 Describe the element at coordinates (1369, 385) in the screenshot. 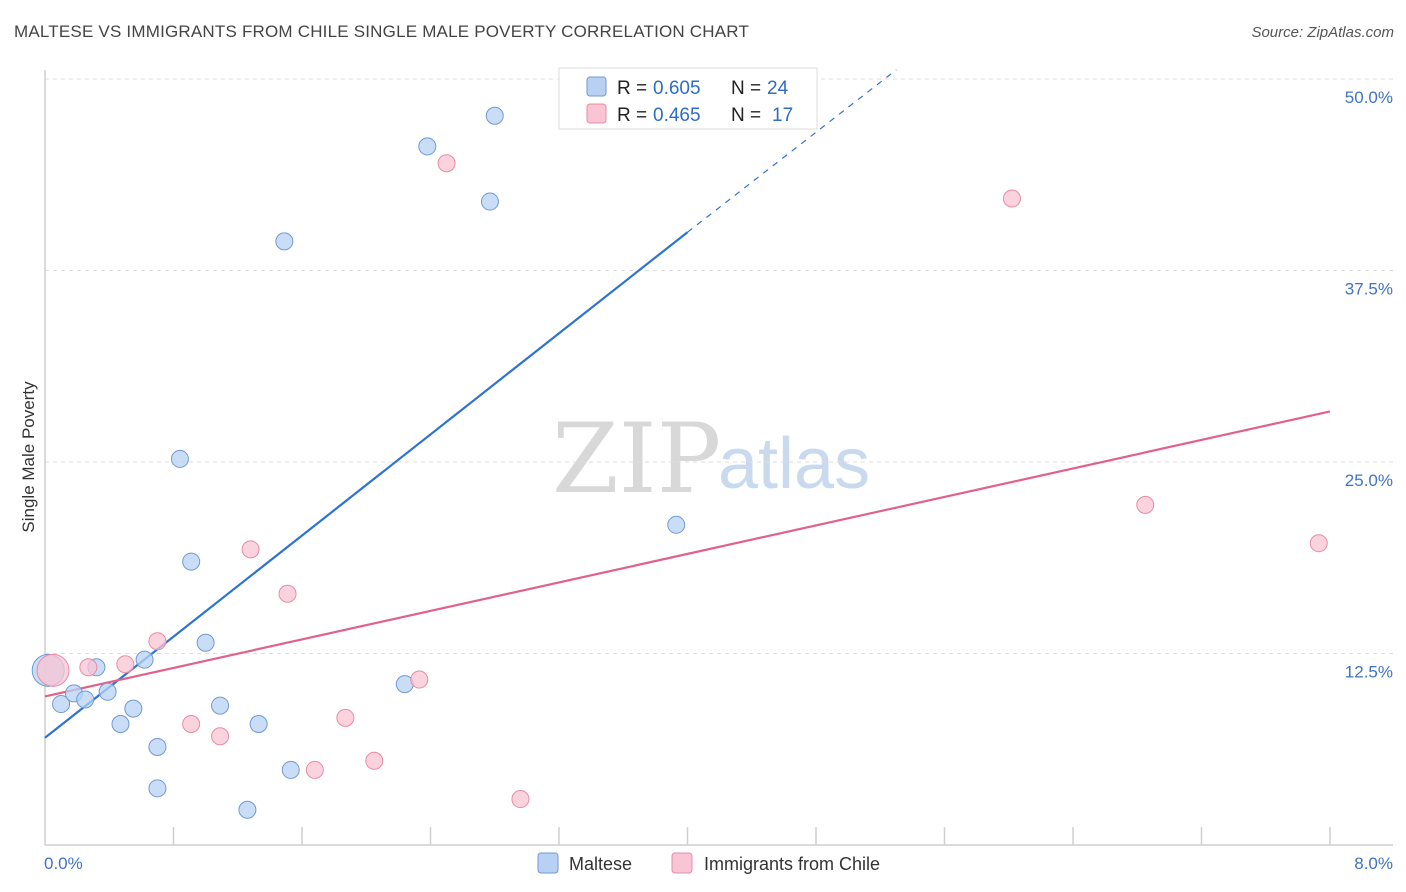

I see `y-tick-labels: 12.5% 25.0% 37.5% 50.0%` at that location.